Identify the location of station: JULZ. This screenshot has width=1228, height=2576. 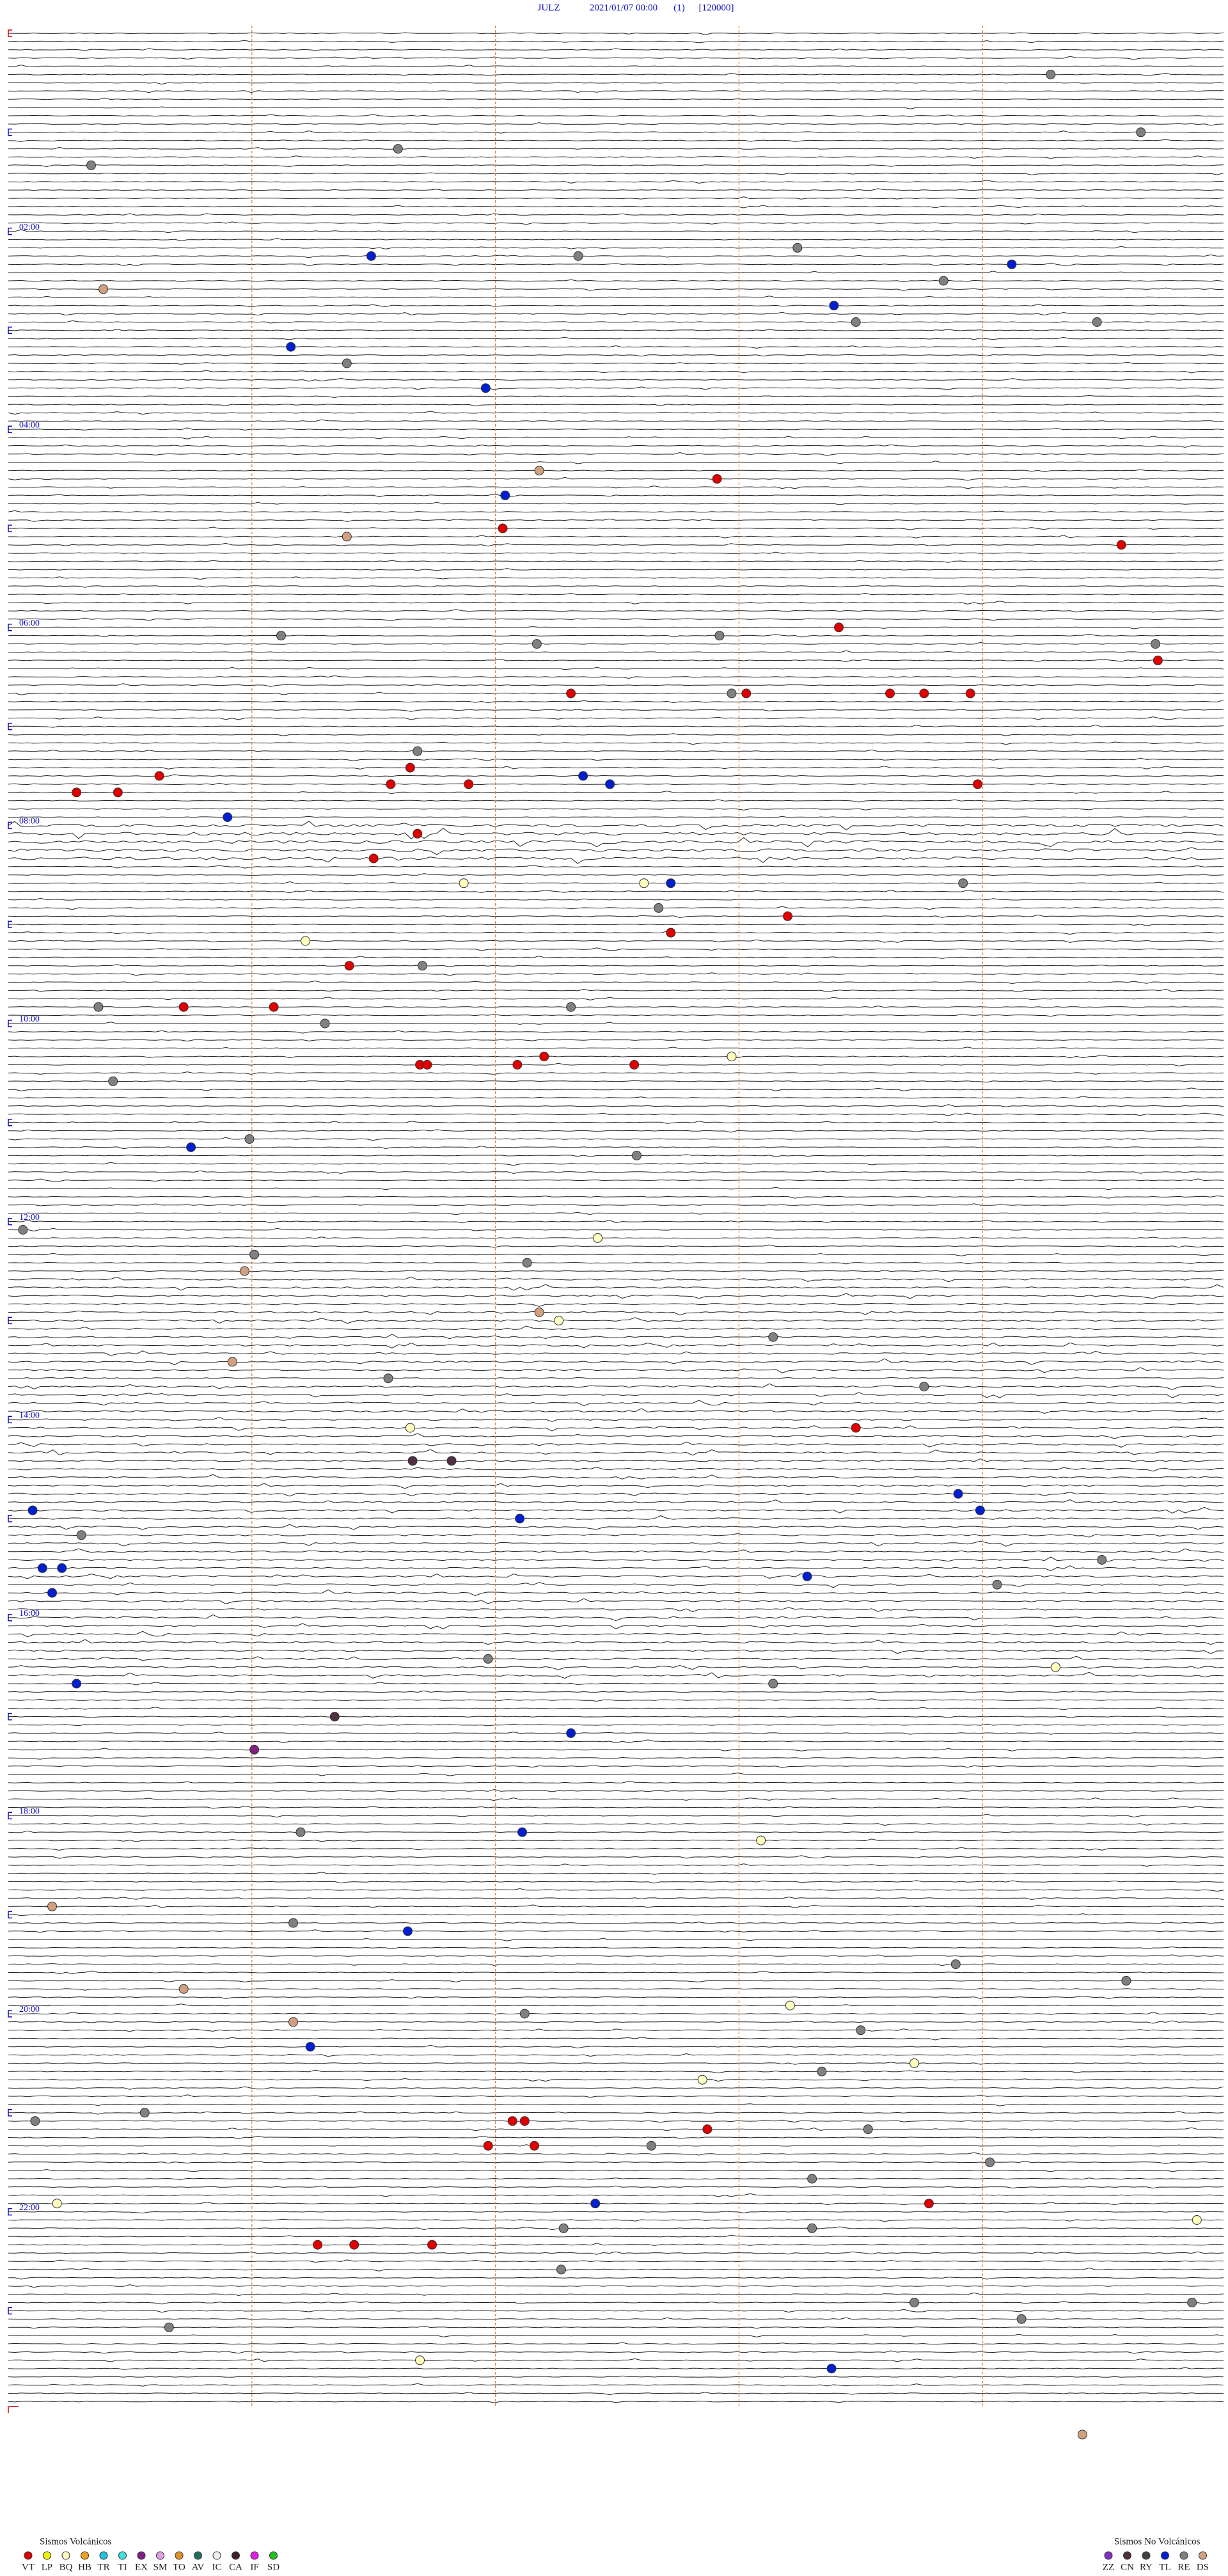
(549, 8).